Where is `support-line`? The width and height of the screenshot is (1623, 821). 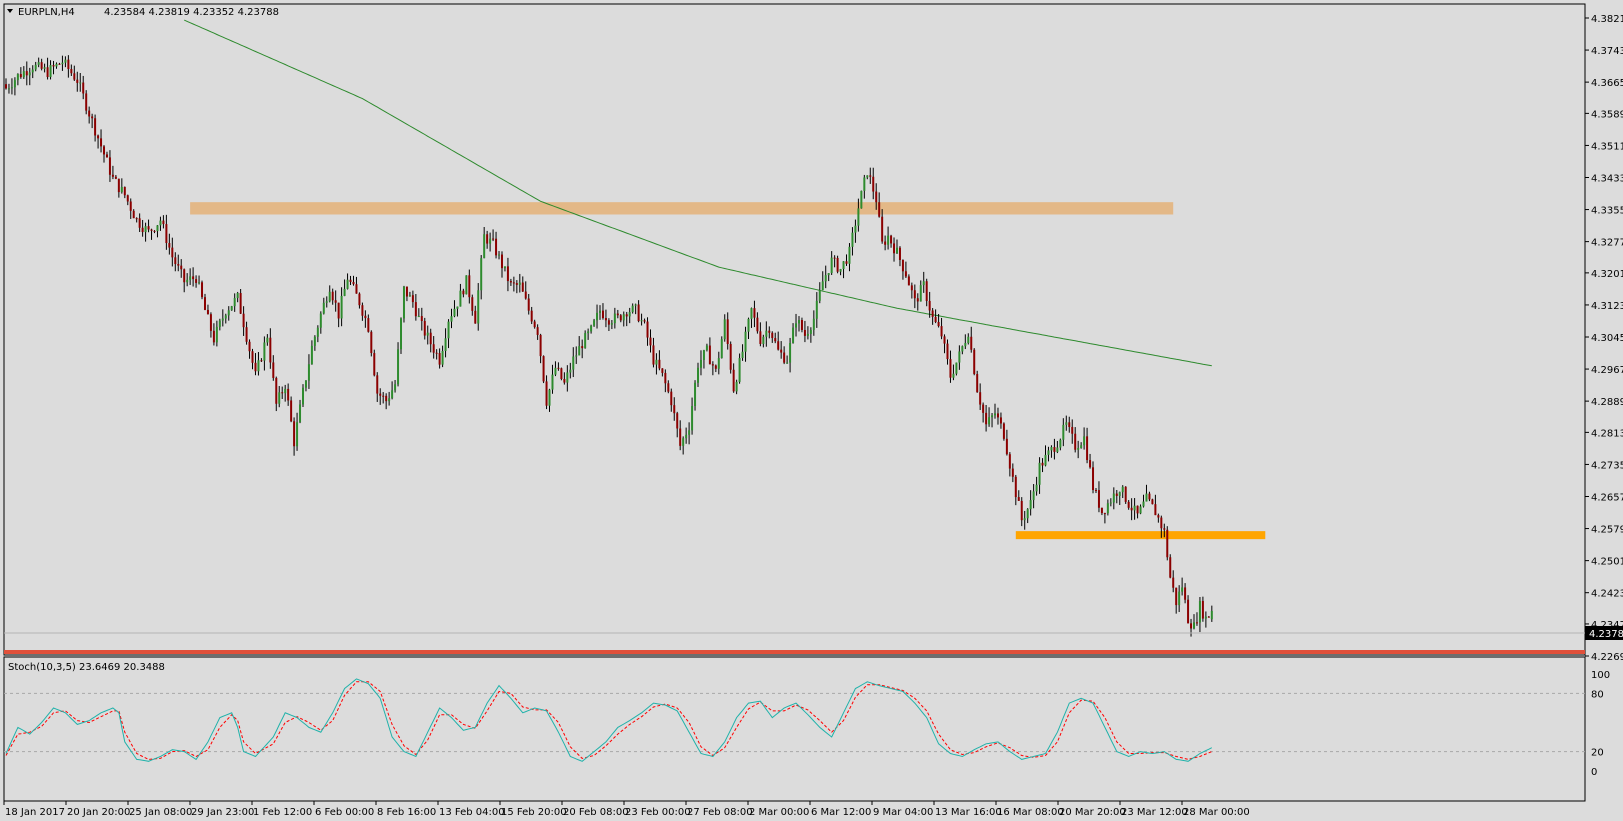 support-line is located at coordinates (1140, 535).